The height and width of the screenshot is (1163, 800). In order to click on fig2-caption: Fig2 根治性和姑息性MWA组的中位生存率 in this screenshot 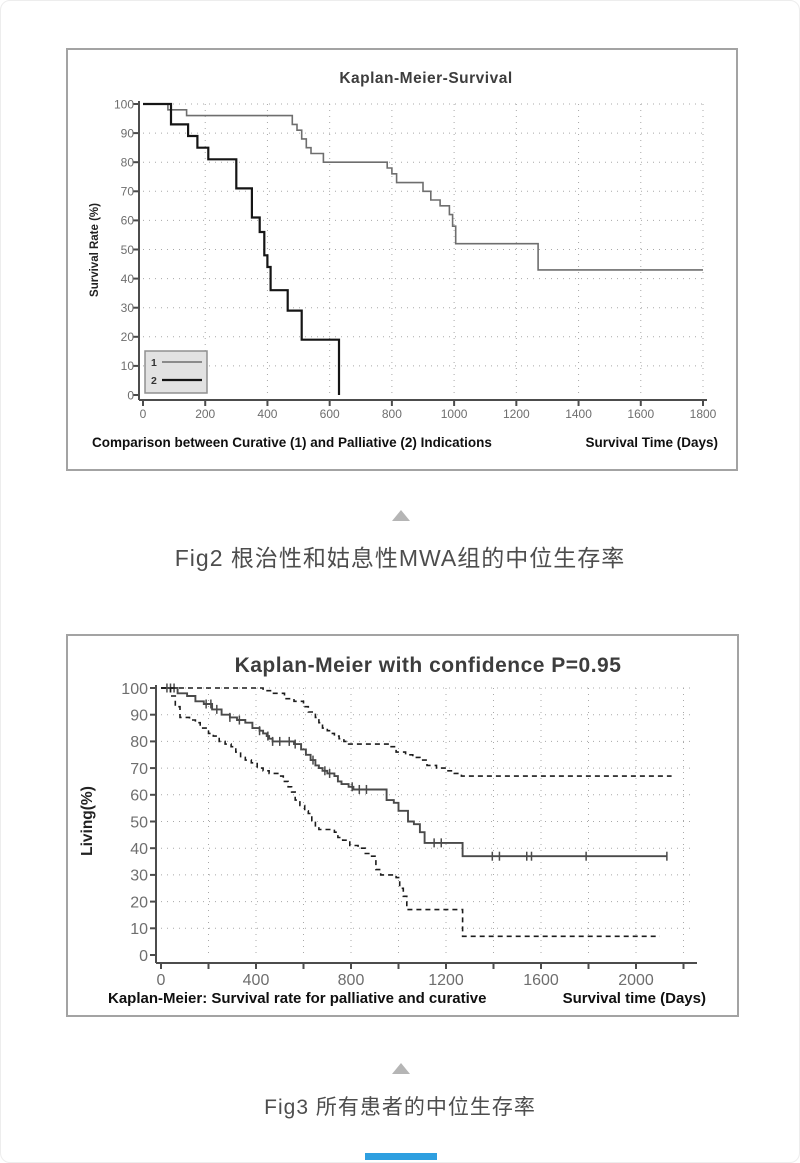, I will do `click(400, 558)`.